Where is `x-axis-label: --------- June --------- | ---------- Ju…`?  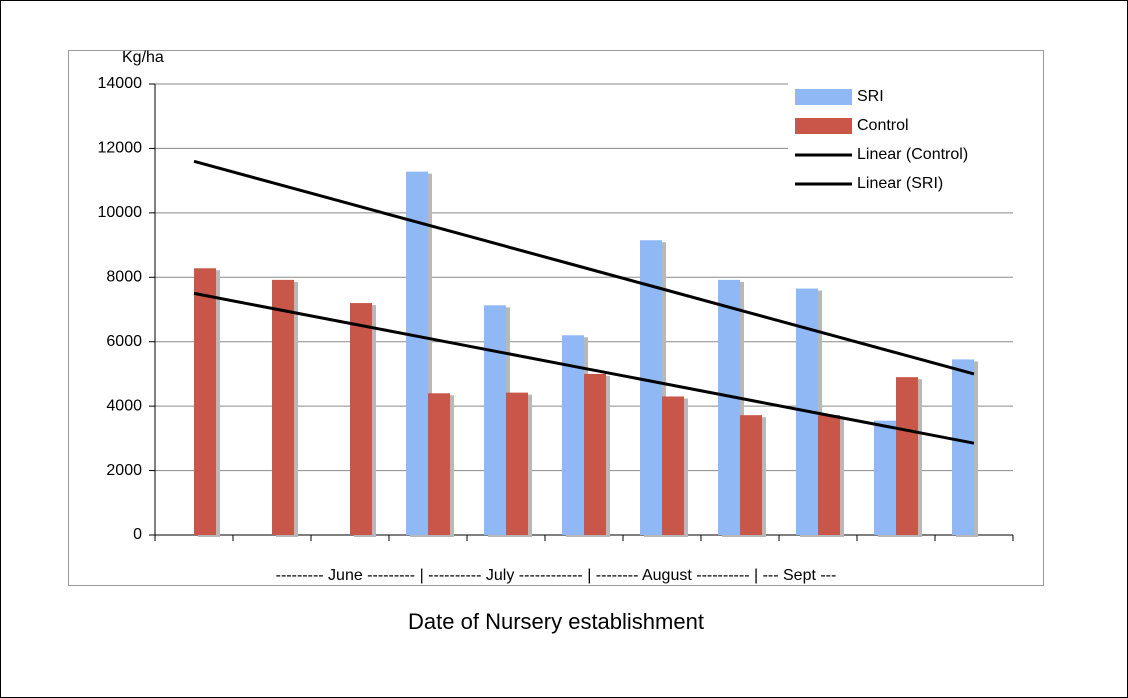
x-axis-label: --------- June --------- | ---------- Ju… is located at coordinates (556, 575).